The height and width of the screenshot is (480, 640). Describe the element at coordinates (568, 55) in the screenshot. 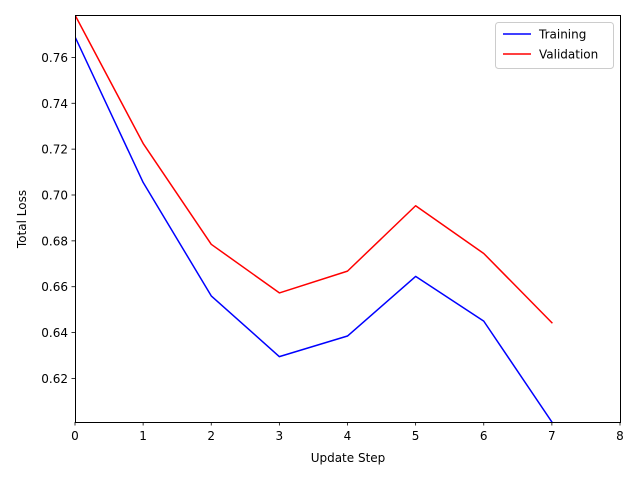

I see `legend-label-validation: Validation` at that location.